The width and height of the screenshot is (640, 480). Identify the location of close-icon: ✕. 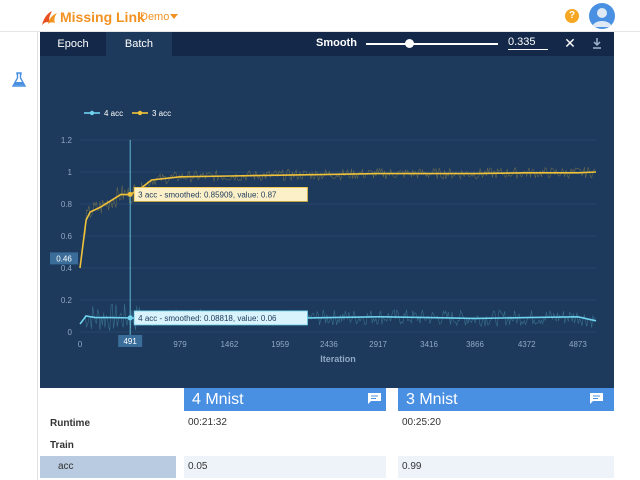
(570, 43).